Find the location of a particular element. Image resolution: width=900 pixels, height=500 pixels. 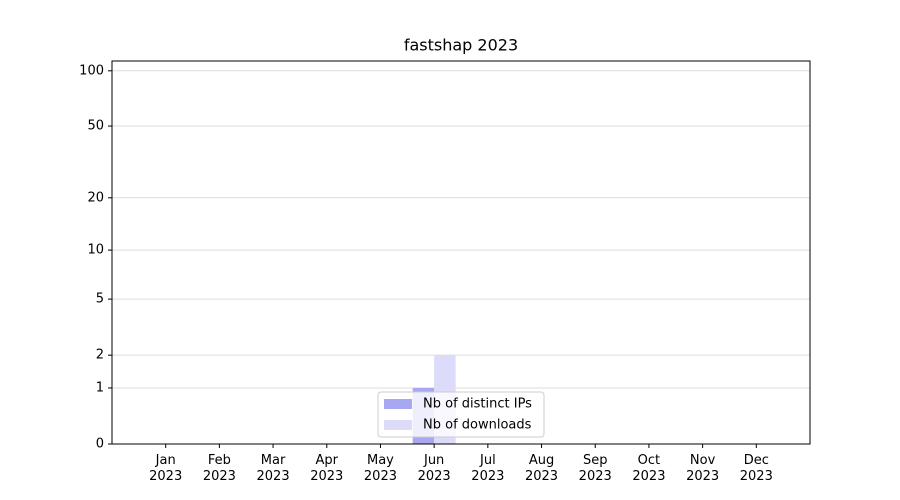

x-tick-label: Mar 2023 is located at coordinates (273, 468).